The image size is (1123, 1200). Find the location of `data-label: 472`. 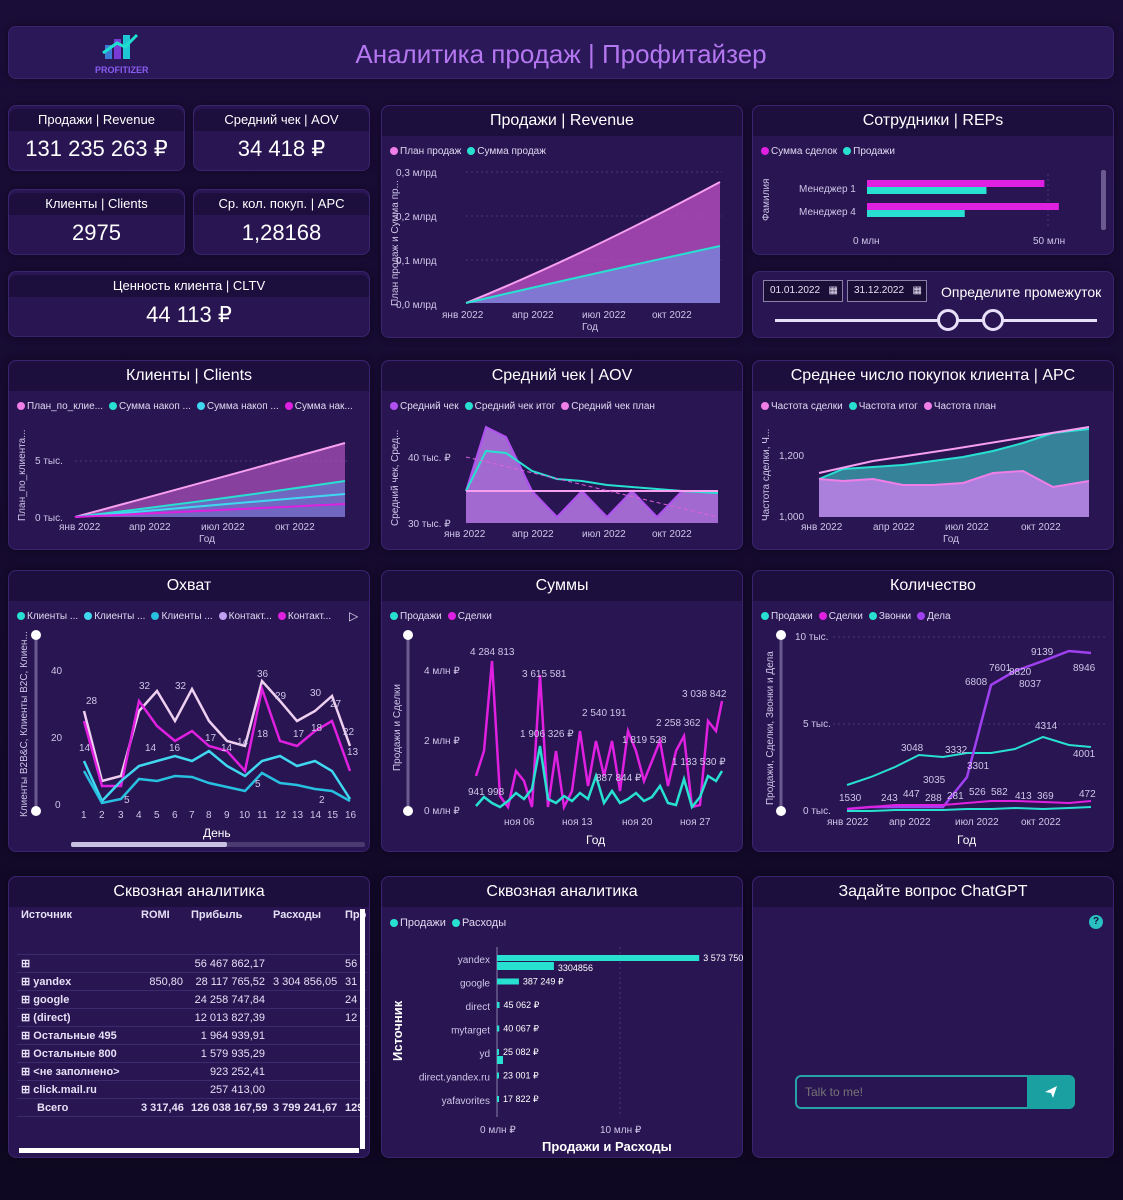

data-label: 472 is located at coordinates (1087, 794).